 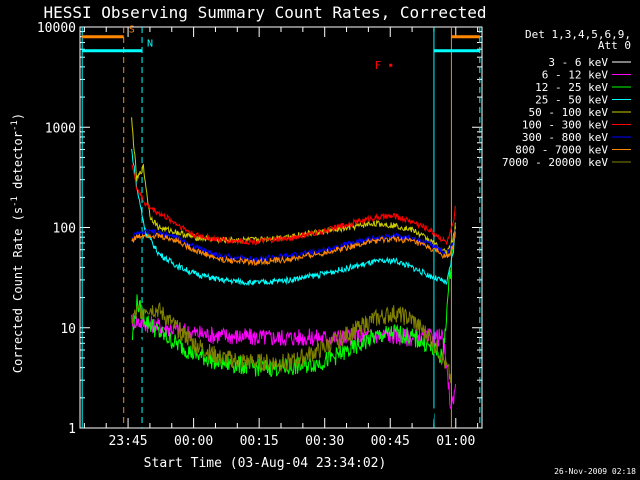 I want to click on legend-header: Att 0, so click(x=614, y=45).